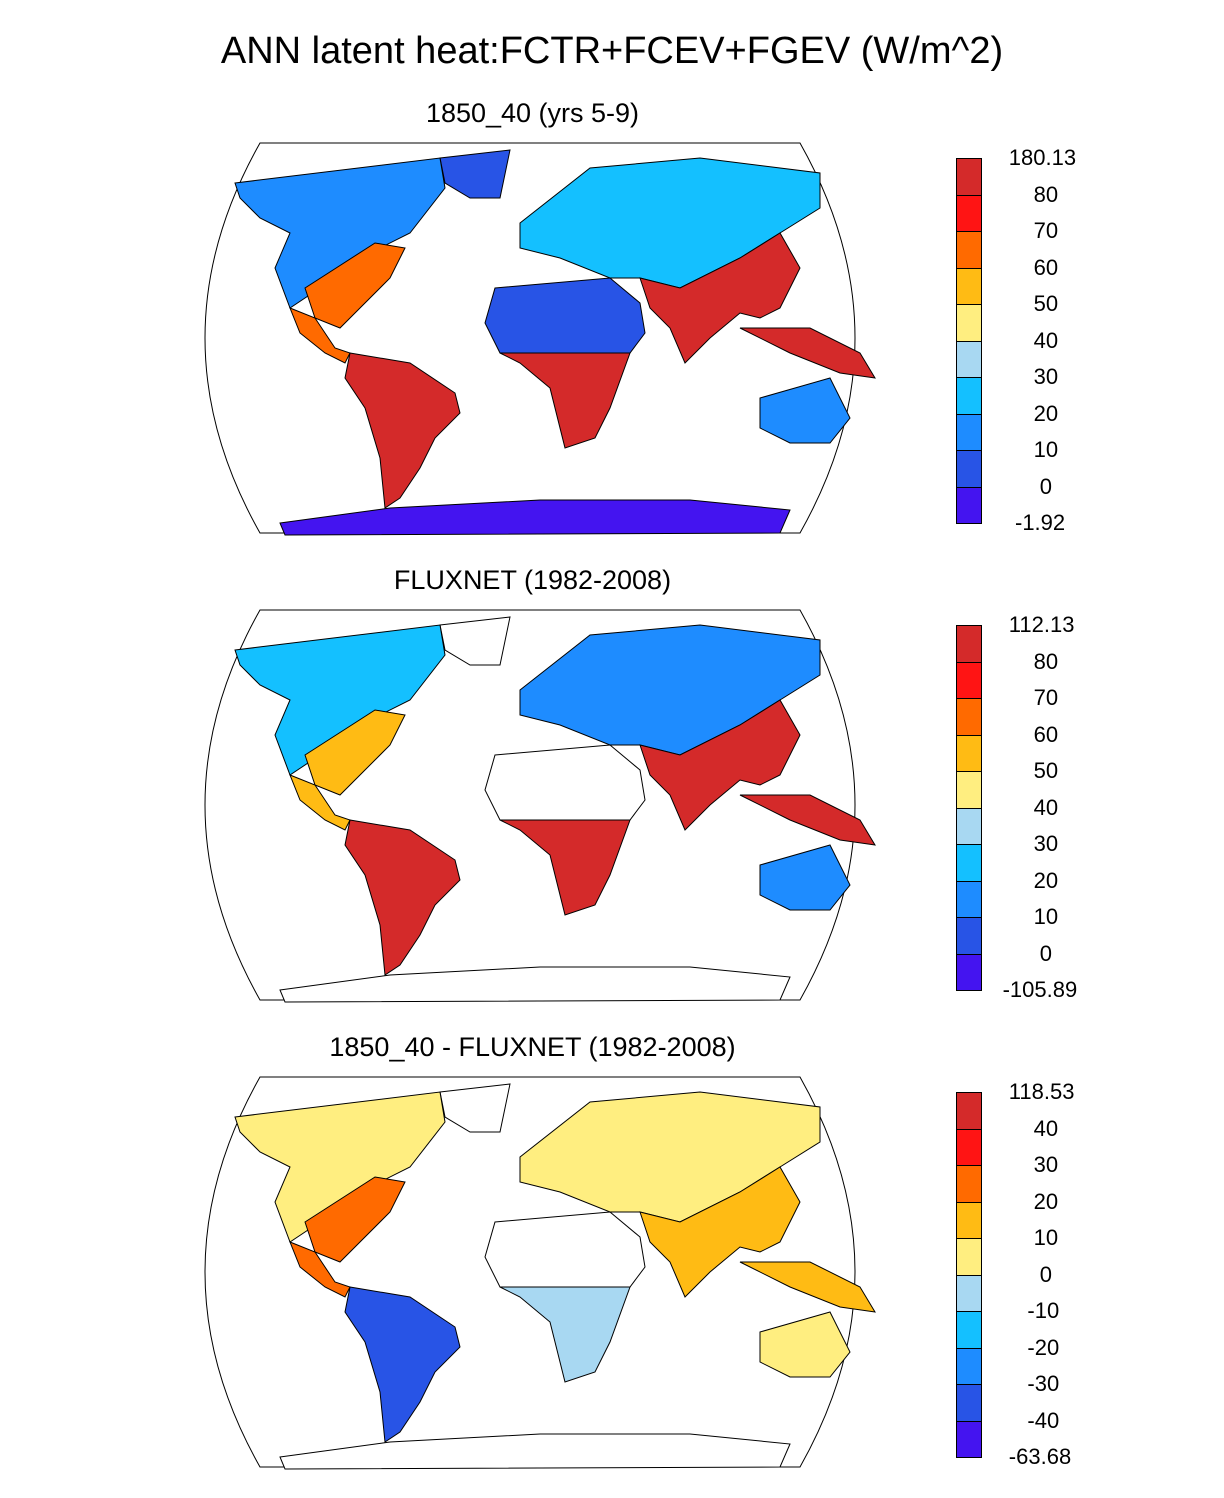 This screenshot has width=1224, height=1498. What do you see at coordinates (612, 51) in the screenshot?
I see `figure-title: ANN latent heat:FCTR+FCEV+FGEV (W/m^2)` at bounding box center [612, 51].